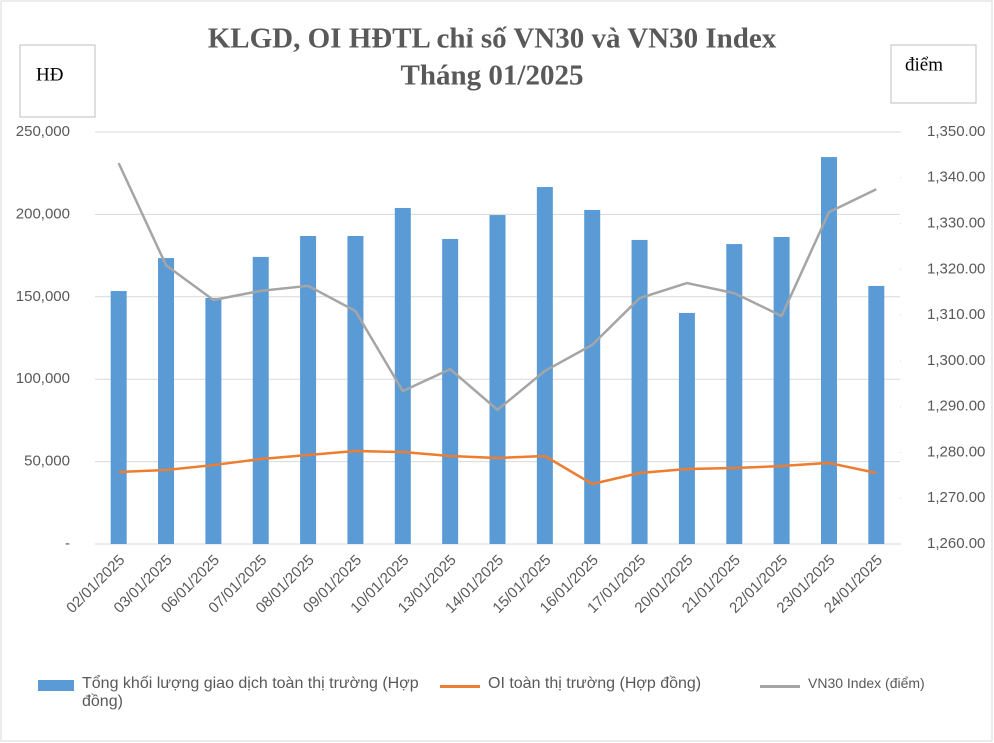 The height and width of the screenshot is (743, 994). Describe the element at coordinates (956, 360) in the screenshot. I see `y2-tick-label: 1,300.00` at that location.